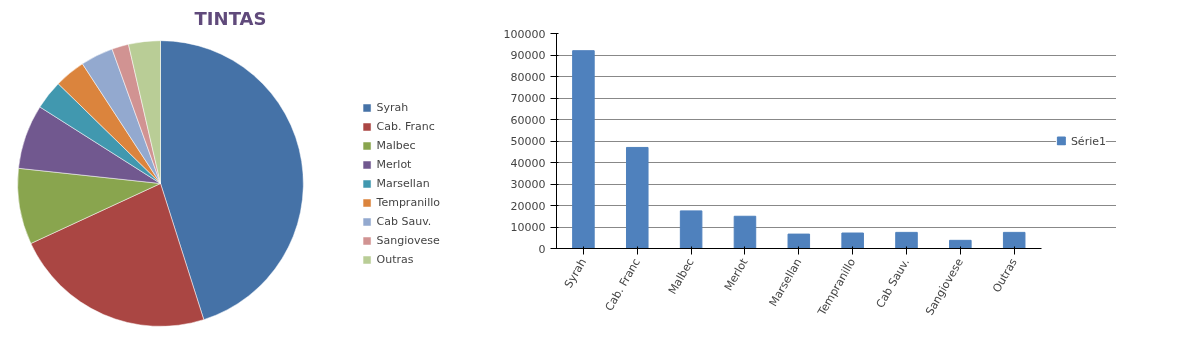 This screenshot has height=356, width=1193. Describe the element at coordinates (528, 77) in the screenshot. I see `y-tick-label: 80000` at that location.